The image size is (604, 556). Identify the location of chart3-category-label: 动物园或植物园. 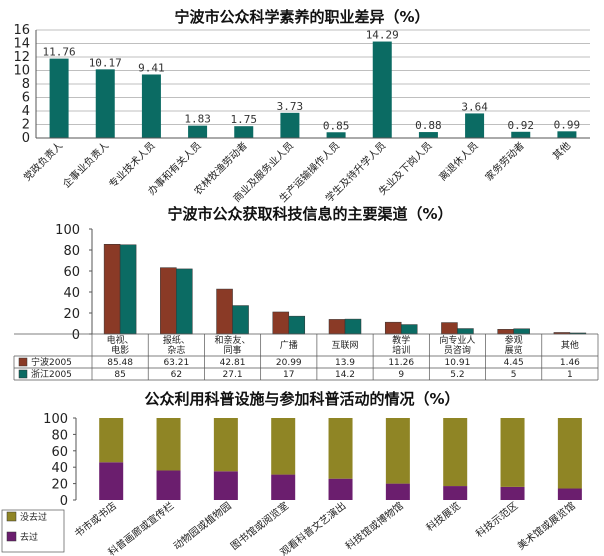
(202, 525).